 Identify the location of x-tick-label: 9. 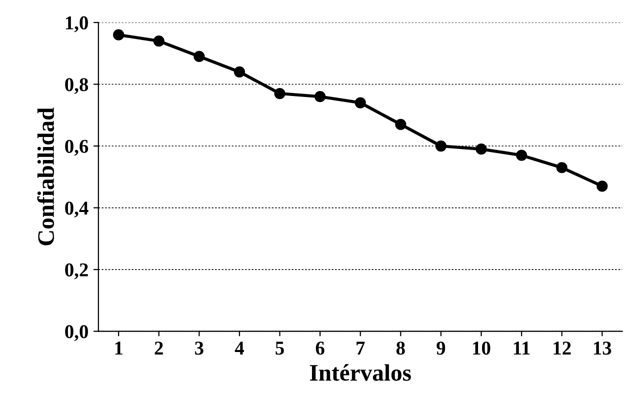
(441, 348).